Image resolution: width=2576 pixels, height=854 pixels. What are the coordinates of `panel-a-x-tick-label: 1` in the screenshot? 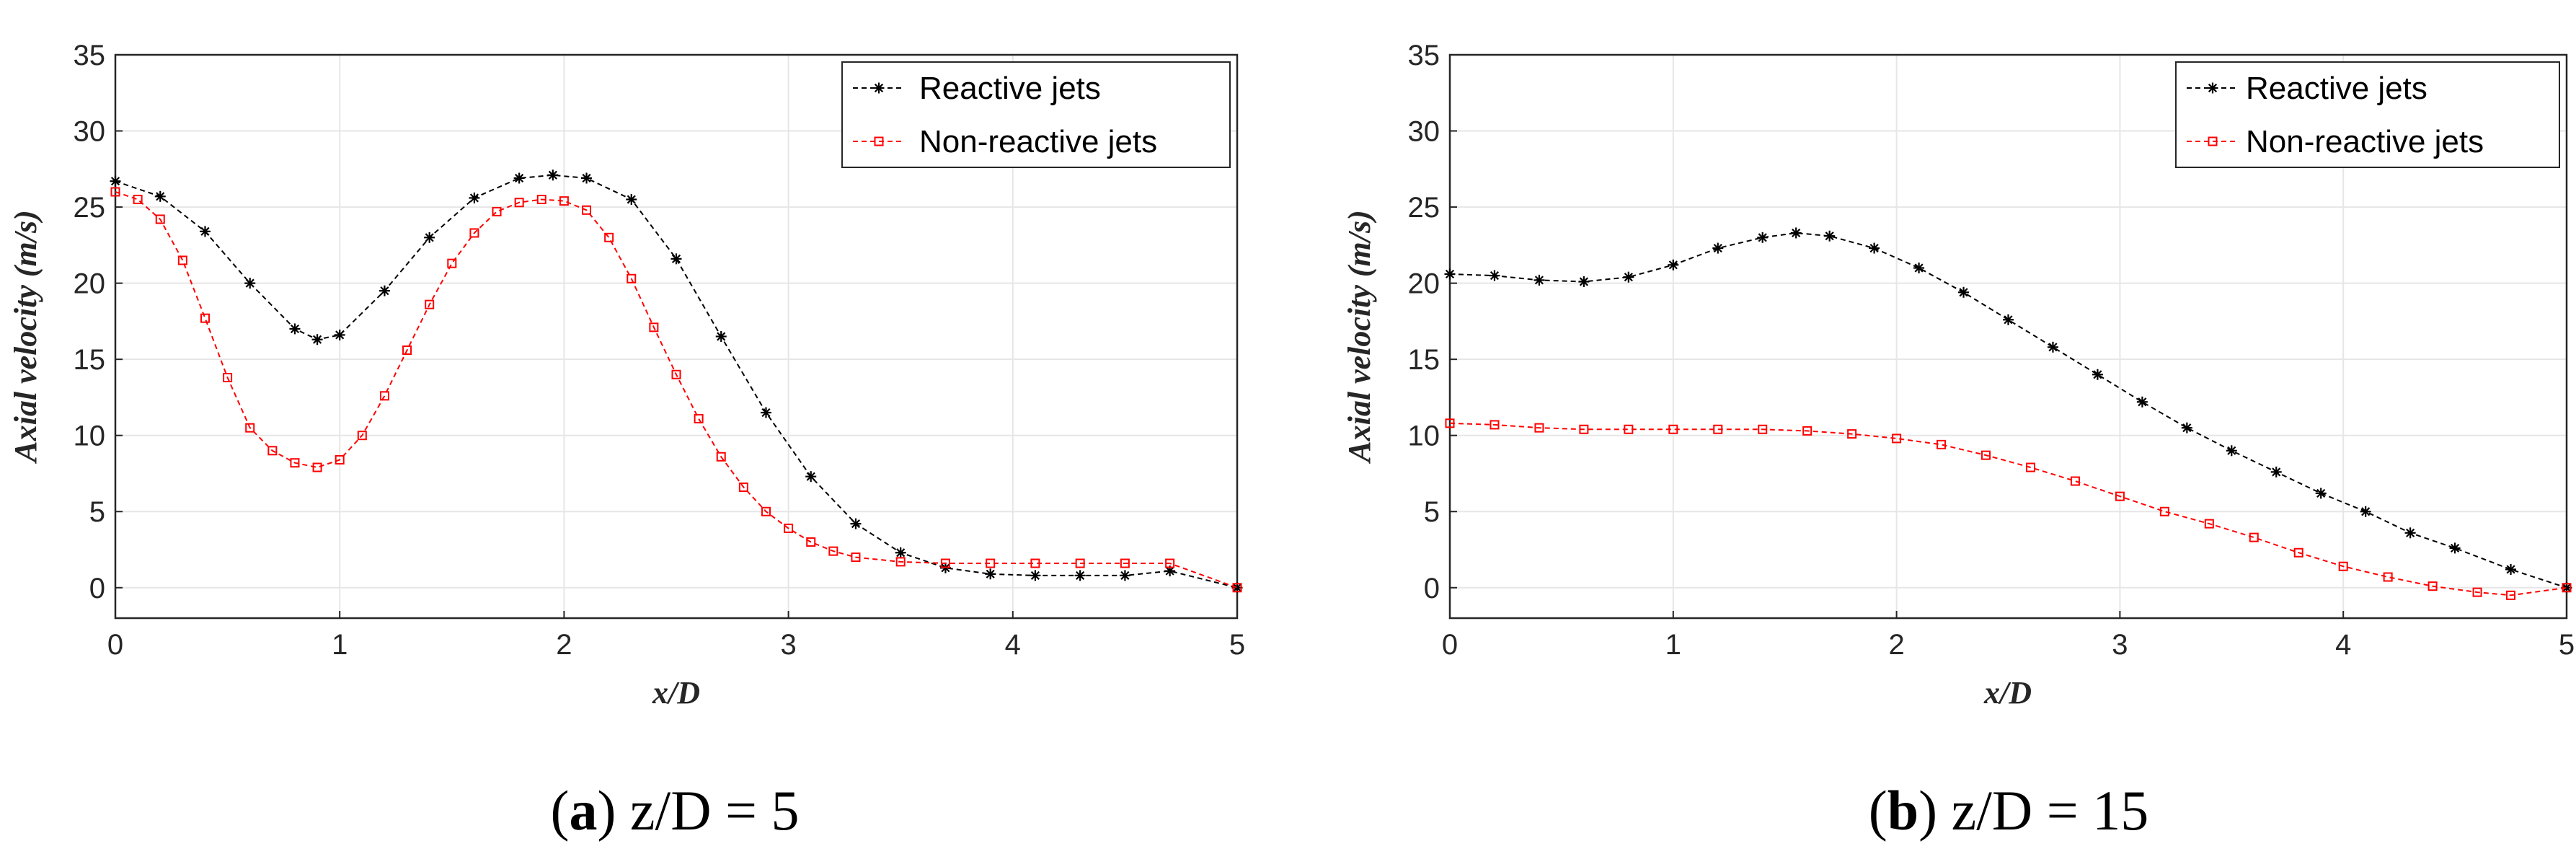 It's located at (340, 645).